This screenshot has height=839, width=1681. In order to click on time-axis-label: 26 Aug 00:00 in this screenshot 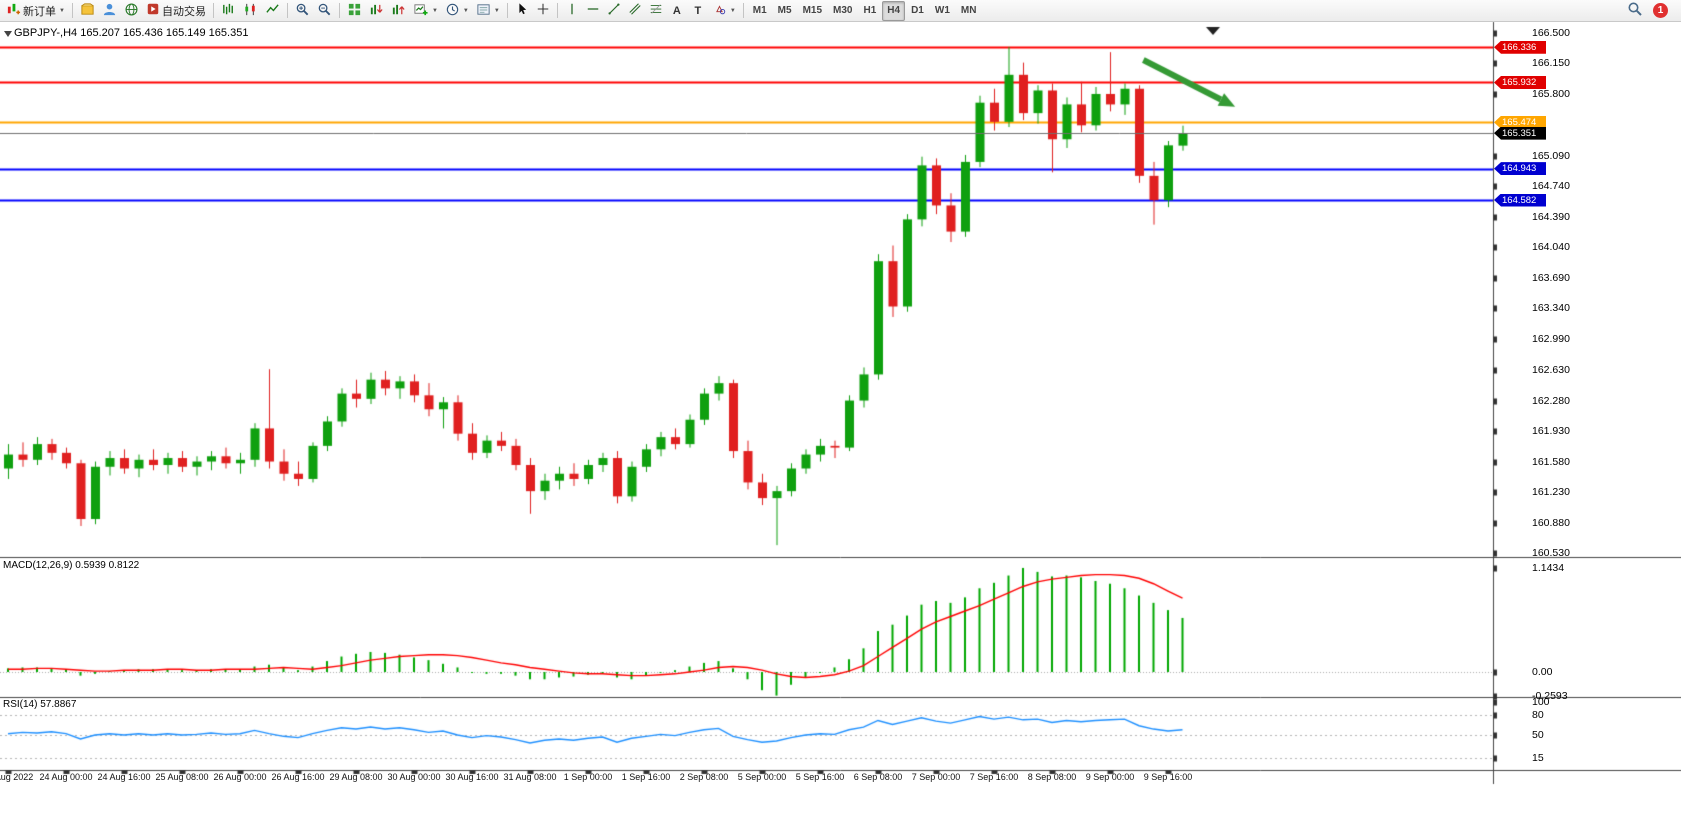, I will do `click(240, 777)`.